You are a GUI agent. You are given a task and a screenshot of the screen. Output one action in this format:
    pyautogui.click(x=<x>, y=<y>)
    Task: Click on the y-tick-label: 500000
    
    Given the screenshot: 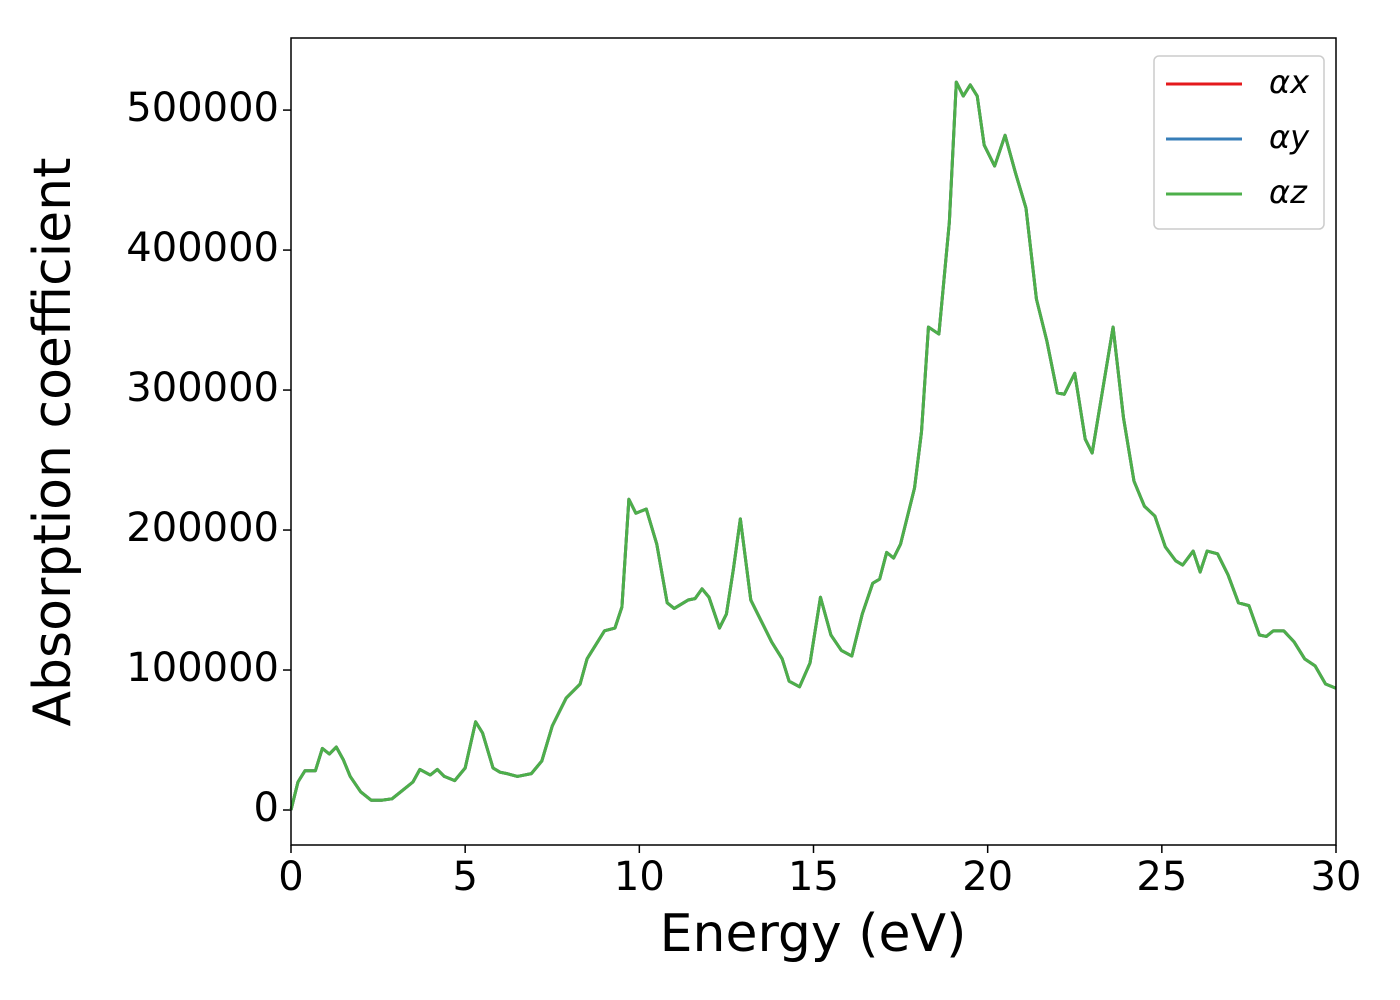 What is the action you would take?
    pyautogui.click(x=202, y=108)
    